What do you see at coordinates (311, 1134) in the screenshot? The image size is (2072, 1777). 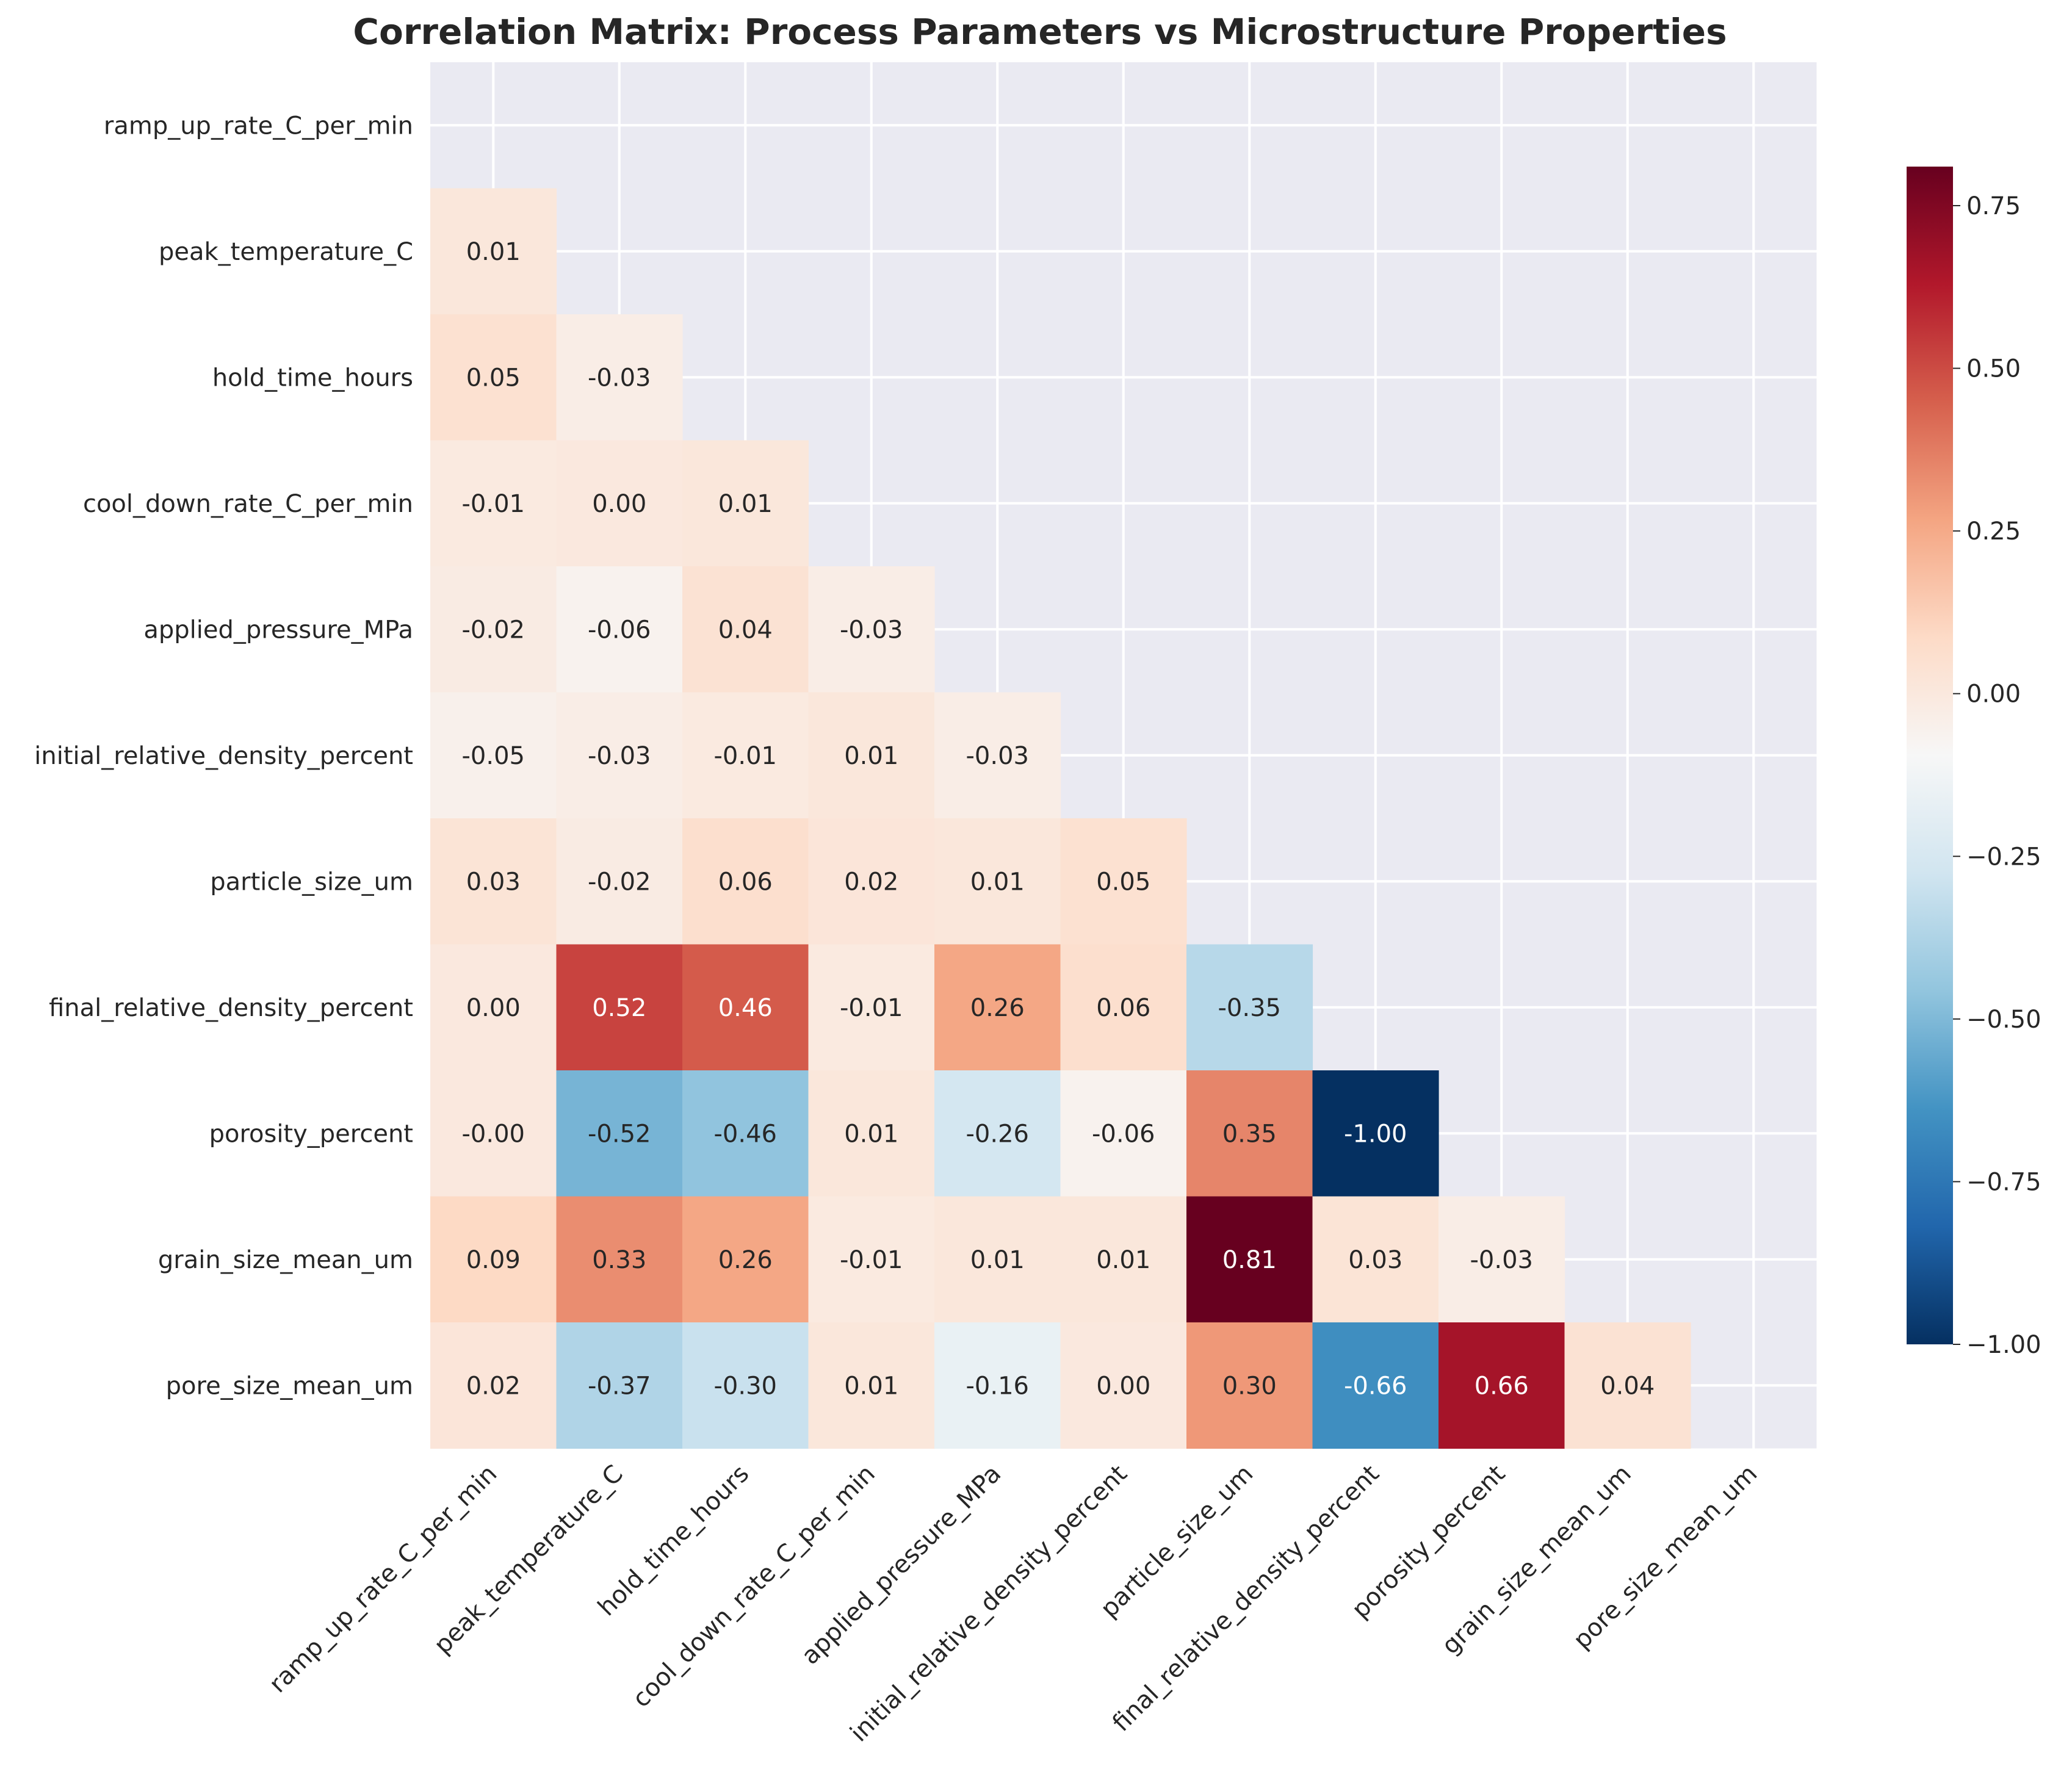 I see `y-tick-label: porosity_percent` at bounding box center [311, 1134].